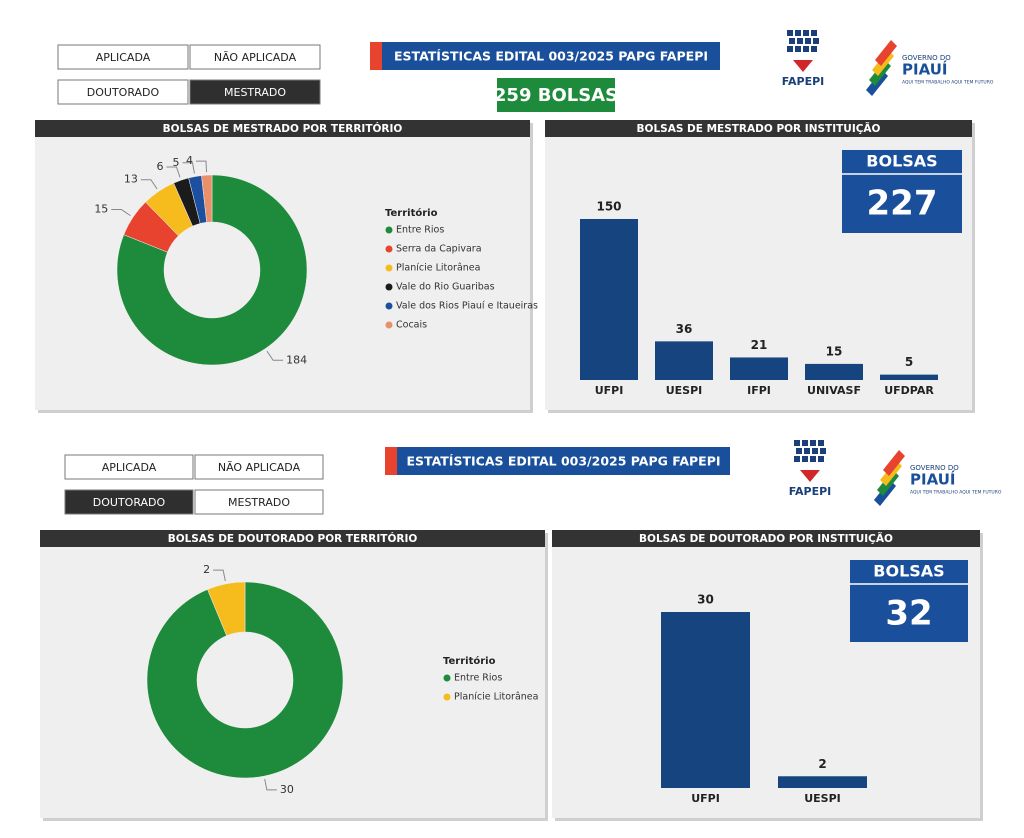  I want to click on total-text: 259 BOLSAS, so click(556, 95).